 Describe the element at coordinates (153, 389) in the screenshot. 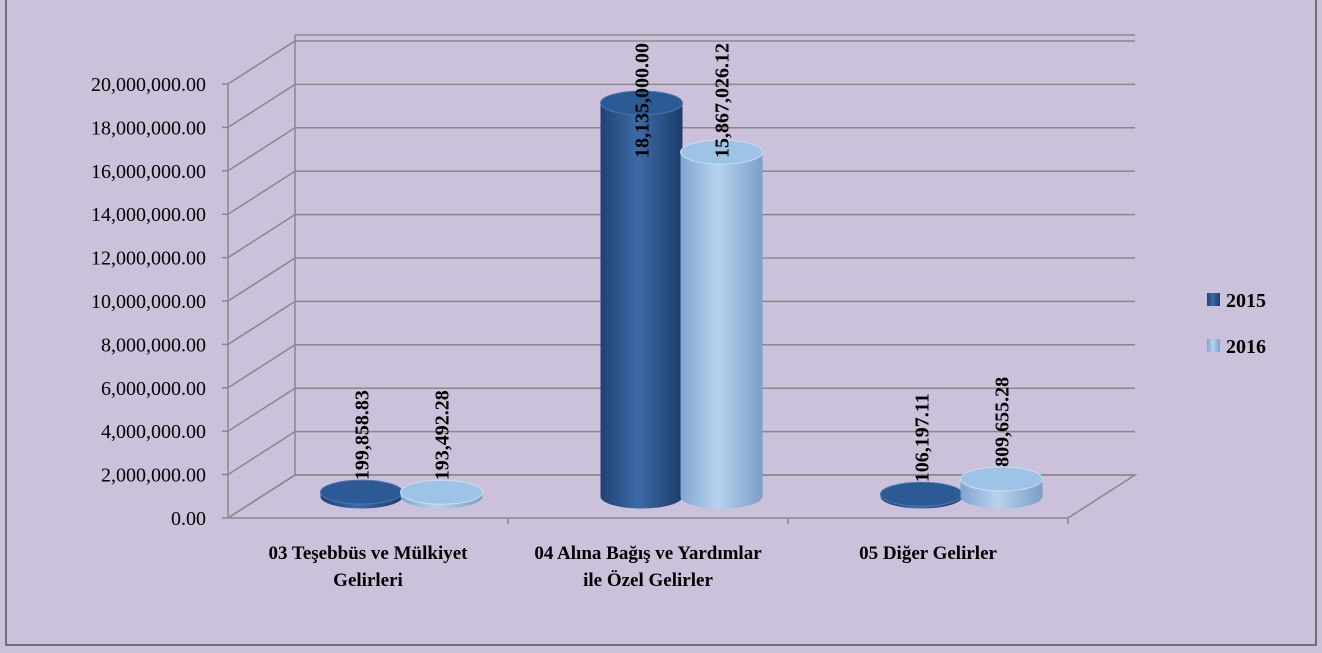

I see `y-tick-label: 6,000,000.00` at that location.